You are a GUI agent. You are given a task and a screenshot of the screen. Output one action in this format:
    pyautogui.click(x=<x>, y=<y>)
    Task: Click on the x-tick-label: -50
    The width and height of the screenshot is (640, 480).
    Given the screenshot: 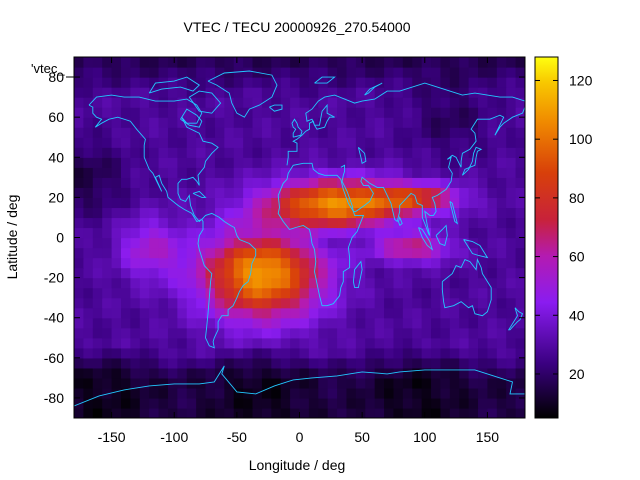 What is the action you would take?
    pyautogui.click(x=237, y=437)
    